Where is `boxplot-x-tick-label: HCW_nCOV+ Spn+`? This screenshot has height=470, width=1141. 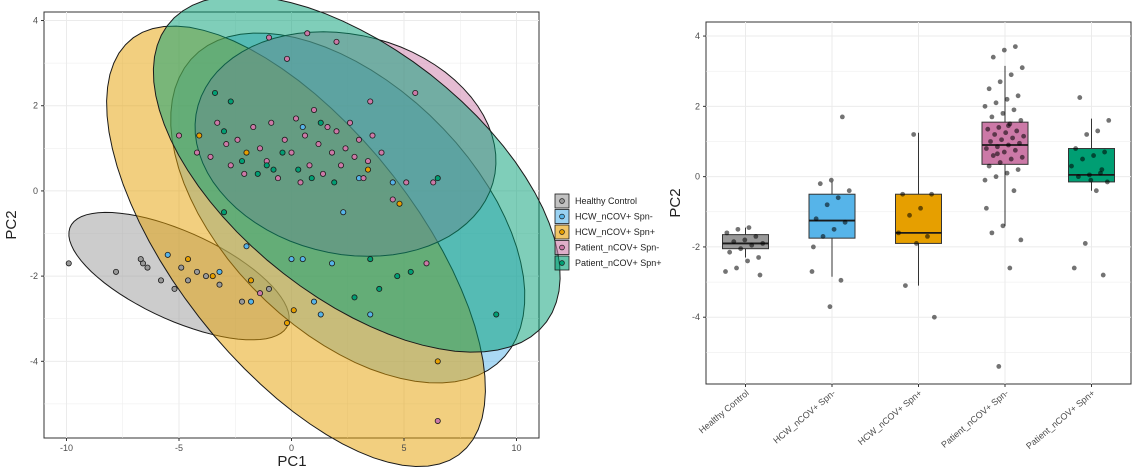 boxplot-x-tick-label: HCW_nCOV+ Spn+ is located at coordinates (890, 417).